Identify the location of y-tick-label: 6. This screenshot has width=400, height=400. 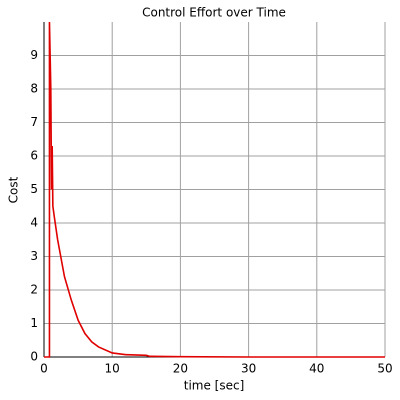
(34, 156).